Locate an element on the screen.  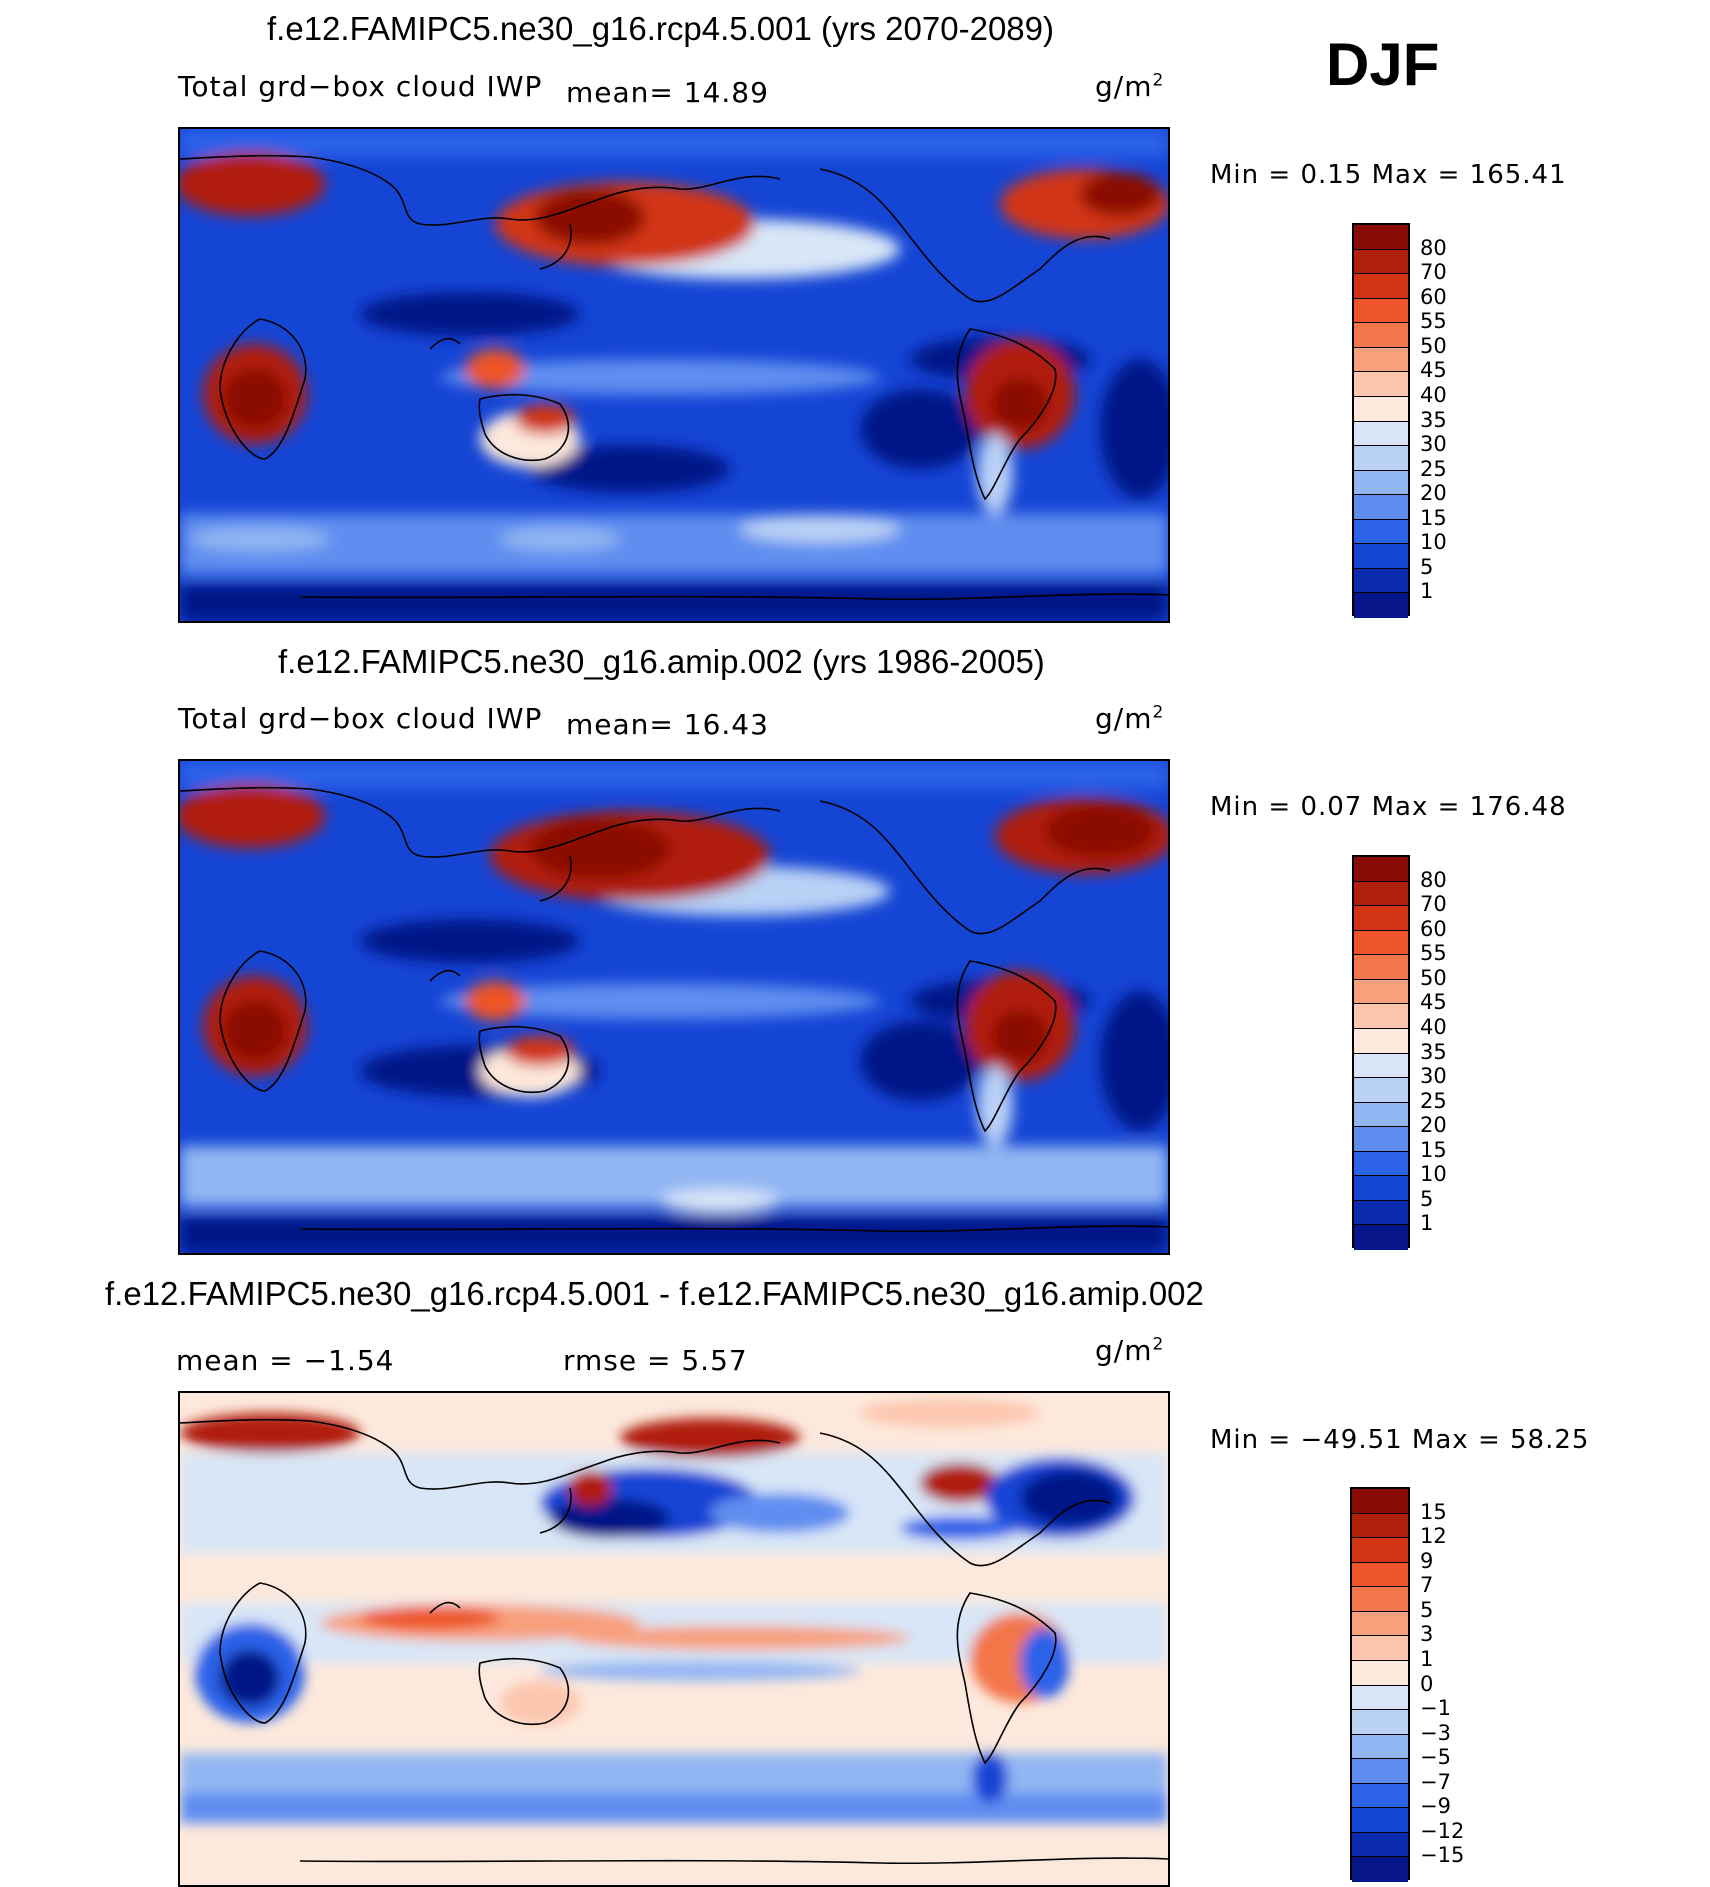
colorbar-tick-label: 3 is located at coordinates (1427, 1634).